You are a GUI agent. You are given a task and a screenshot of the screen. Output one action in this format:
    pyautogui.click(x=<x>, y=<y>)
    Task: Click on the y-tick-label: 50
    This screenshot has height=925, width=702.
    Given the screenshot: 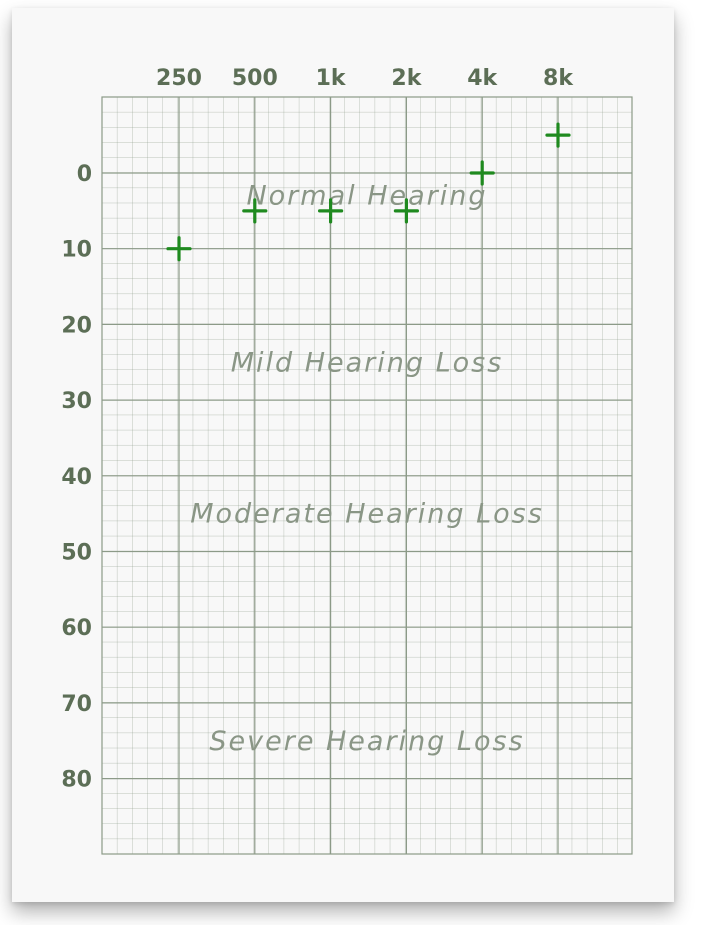 What is the action you would take?
    pyautogui.click(x=76, y=553)
    